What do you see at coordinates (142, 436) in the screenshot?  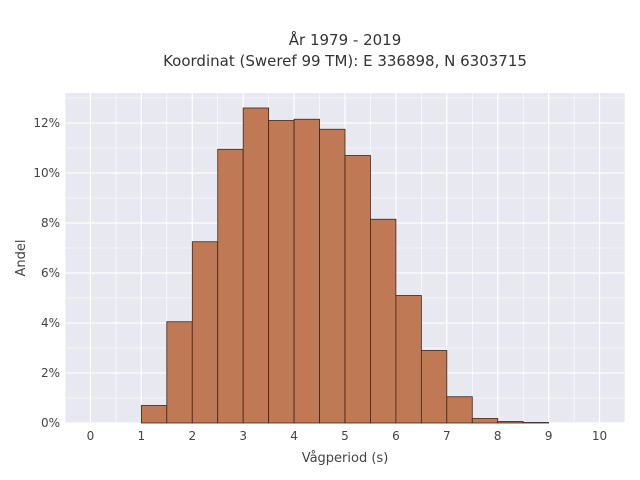 I see `x-tick-label: 1` at bounding box center [142, 436].